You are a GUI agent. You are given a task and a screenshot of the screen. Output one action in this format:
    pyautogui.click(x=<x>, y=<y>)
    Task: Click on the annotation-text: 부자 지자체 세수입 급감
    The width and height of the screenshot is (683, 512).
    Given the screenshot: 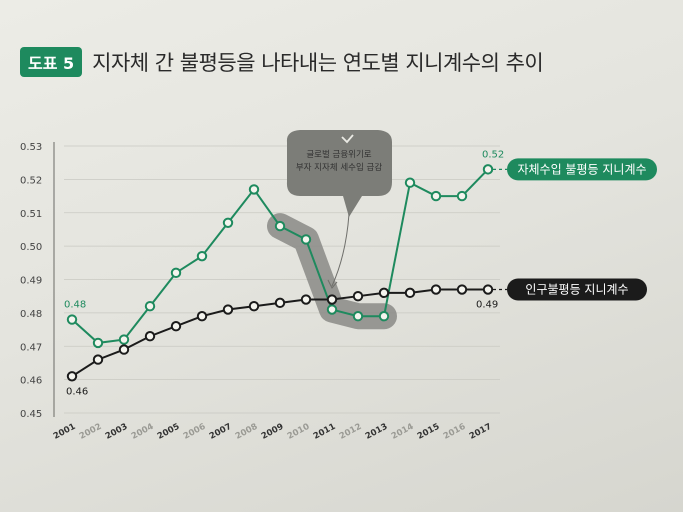 What is the action you would take?
    pyautogui.click(x=339, y=167)
    